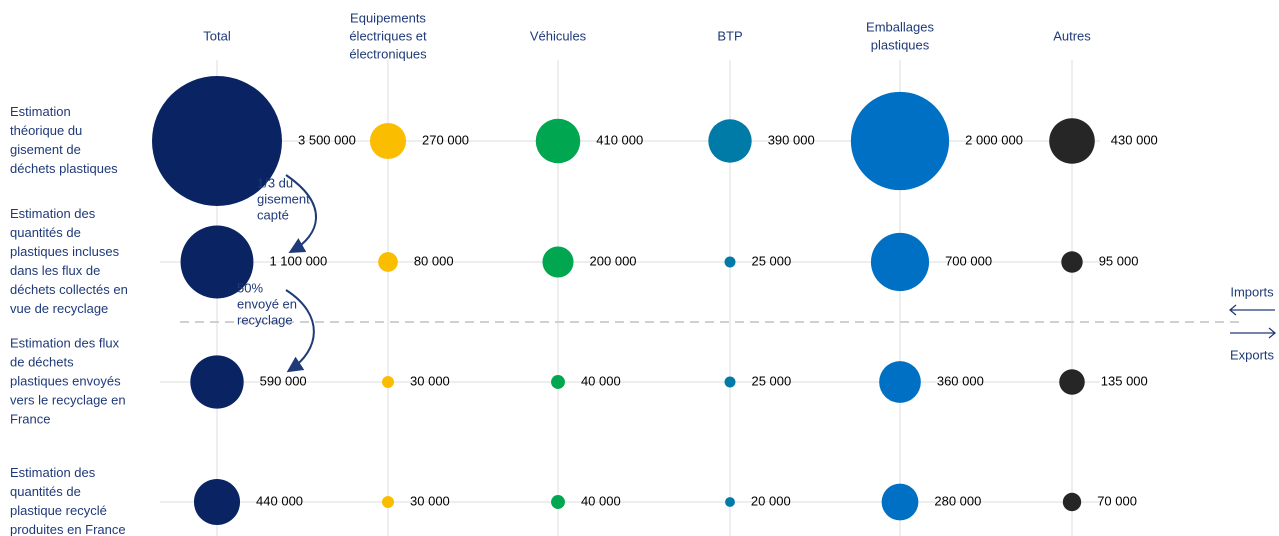 This screenshot has height=536, width=1279. What do you see at coordinates (1134, 139) in the screenshot?
I see `value-label: 430 000` at bounding box center [1134, 139].